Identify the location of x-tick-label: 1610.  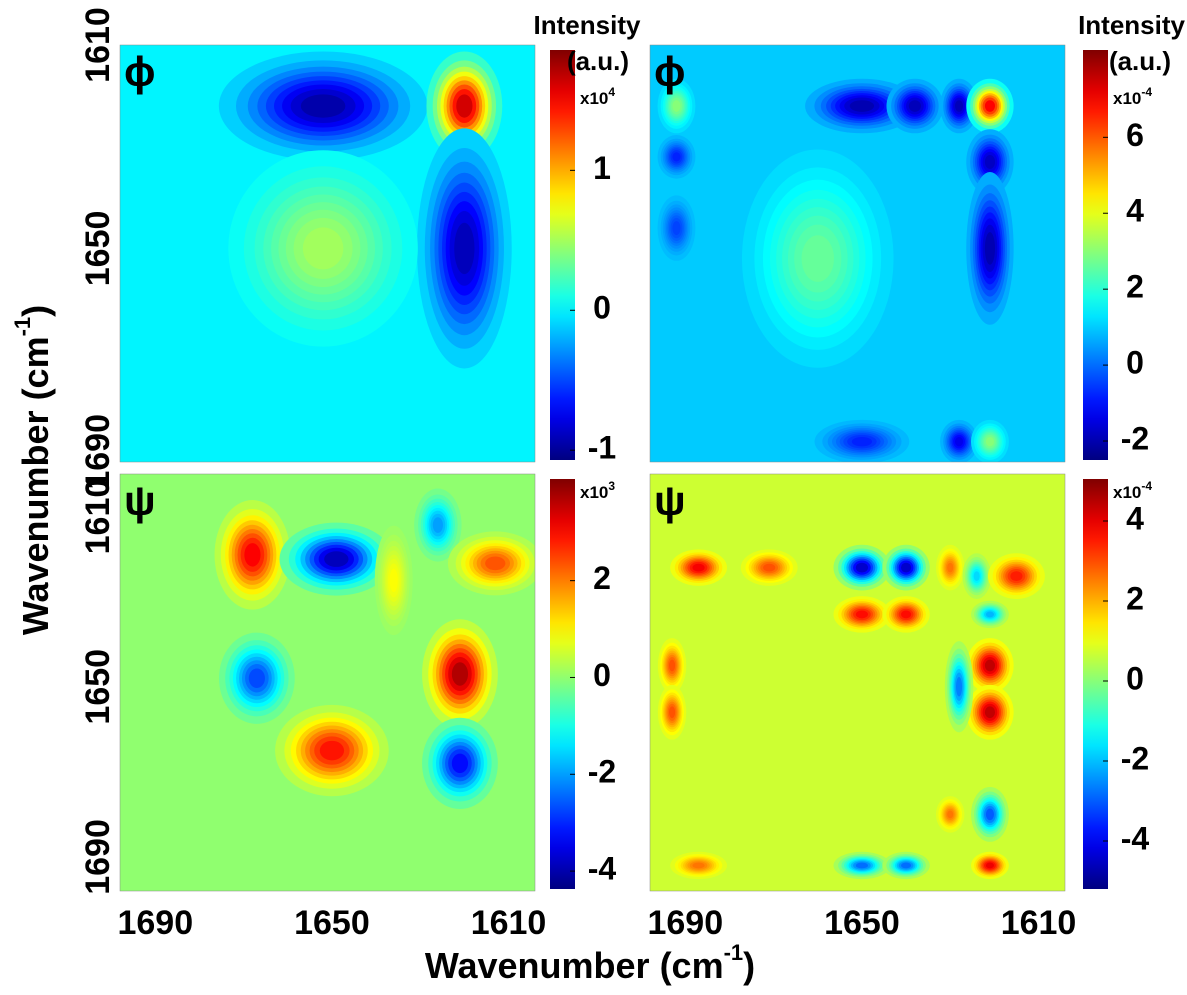
(509, 923).